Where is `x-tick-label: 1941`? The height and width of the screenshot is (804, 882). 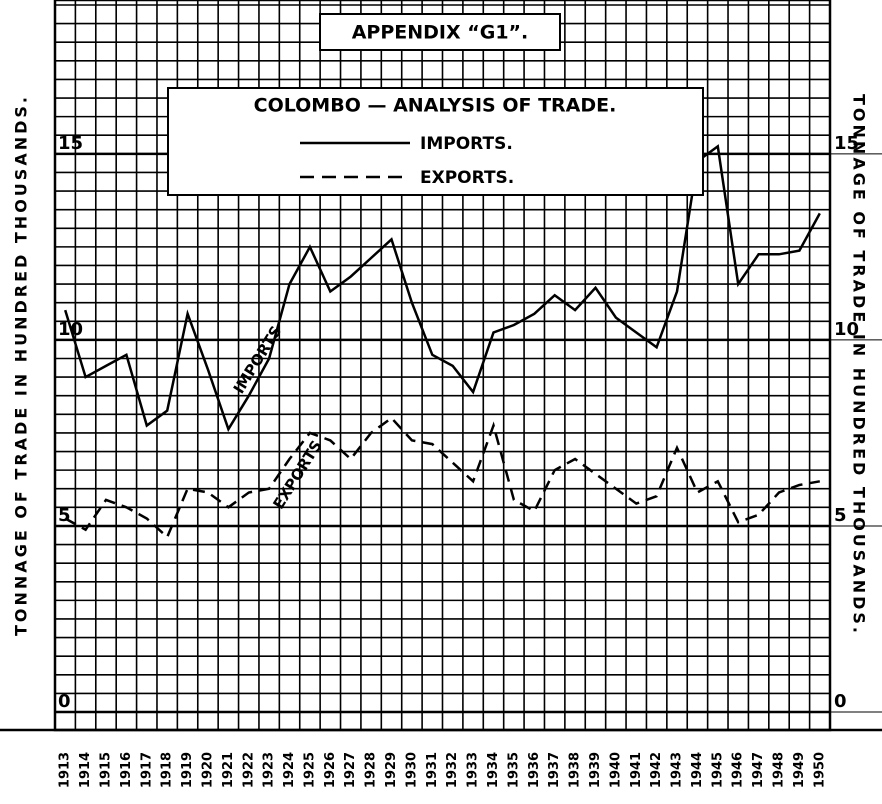 x-tick-label: 1941 is located at coordinates (636, 770).